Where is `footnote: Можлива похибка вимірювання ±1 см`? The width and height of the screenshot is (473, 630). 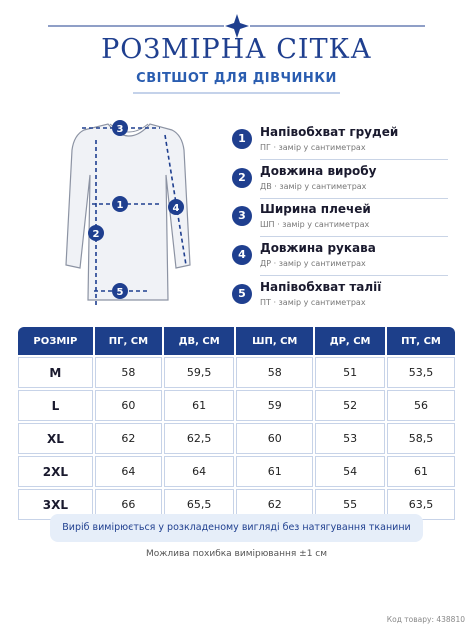 footnote: Можлива похибка вимірювання ±1 см is located at coordinates (236, 554).